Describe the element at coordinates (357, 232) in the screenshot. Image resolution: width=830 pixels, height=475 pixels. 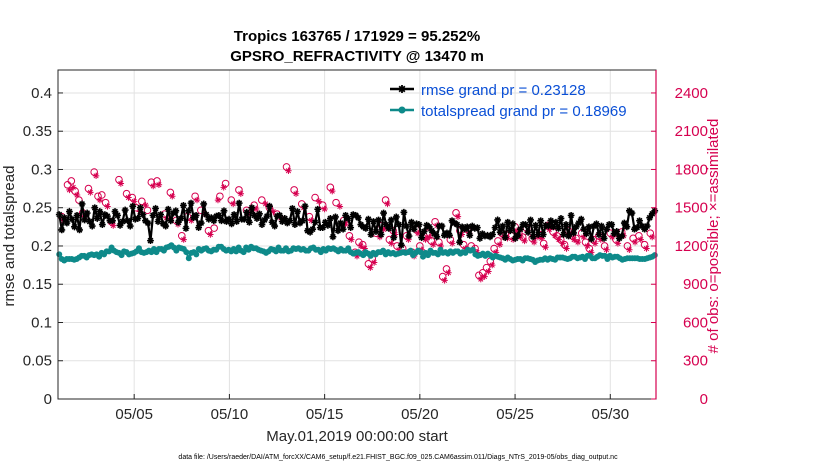
I see `line-layer` at that location.